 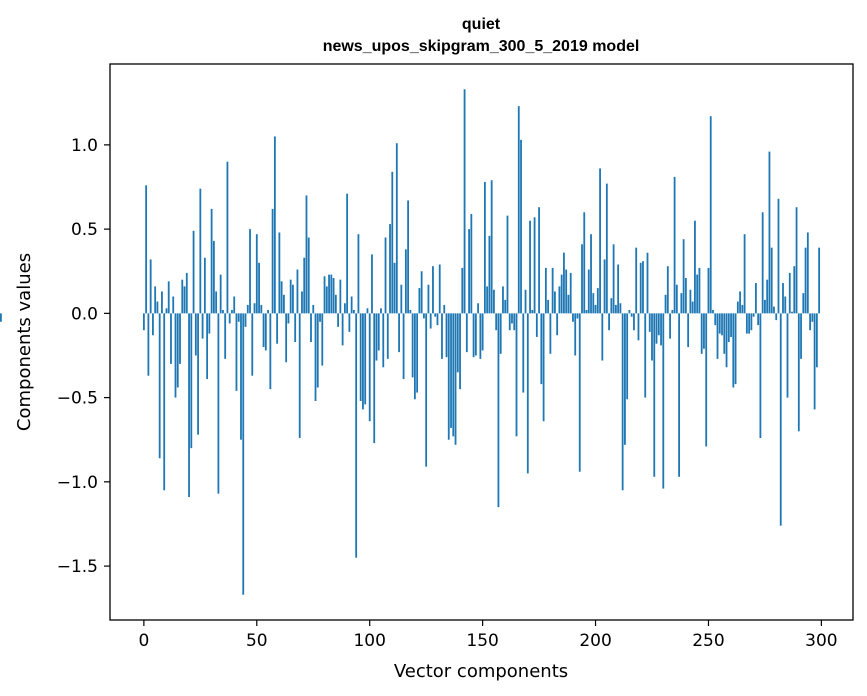 What do you see at coordinates (24, 342) in the screenshot?
I see `y-axis-label: Components values` at bounding box center [24, 342].